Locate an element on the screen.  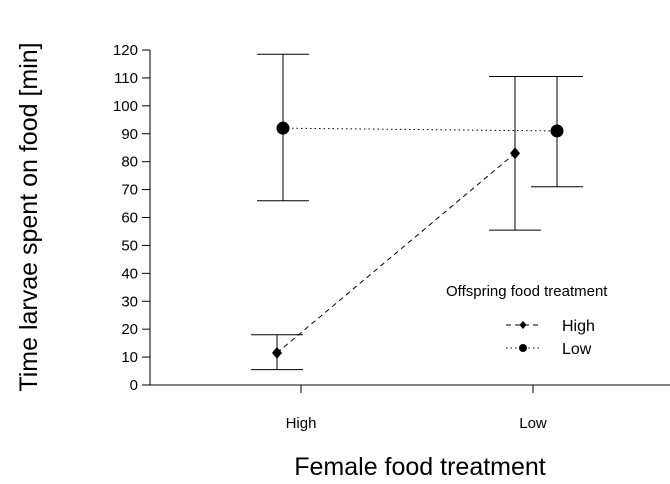
y-tick-label: 120 is located at coordinates (125, 50).